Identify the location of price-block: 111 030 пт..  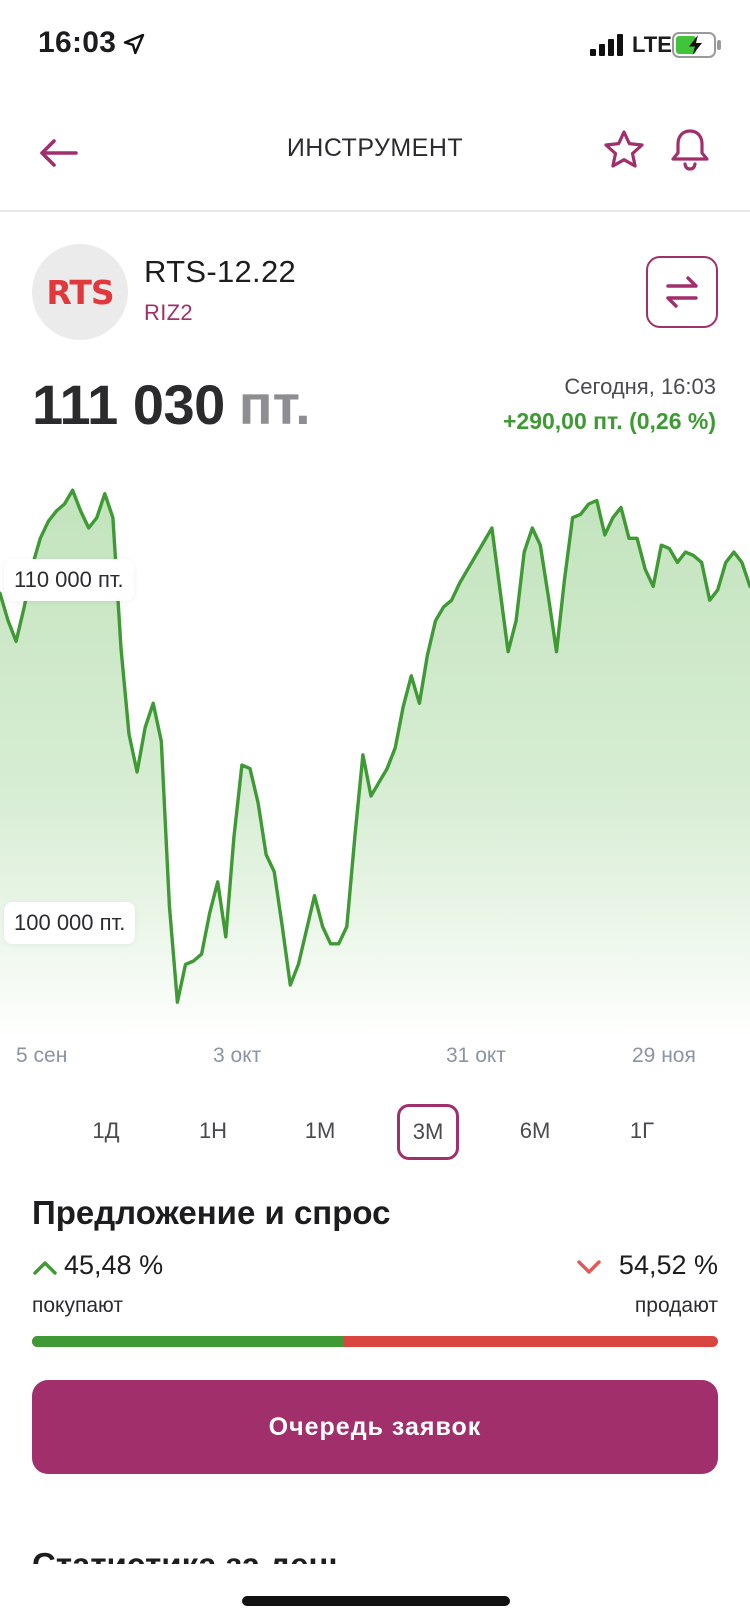
(171, 404).